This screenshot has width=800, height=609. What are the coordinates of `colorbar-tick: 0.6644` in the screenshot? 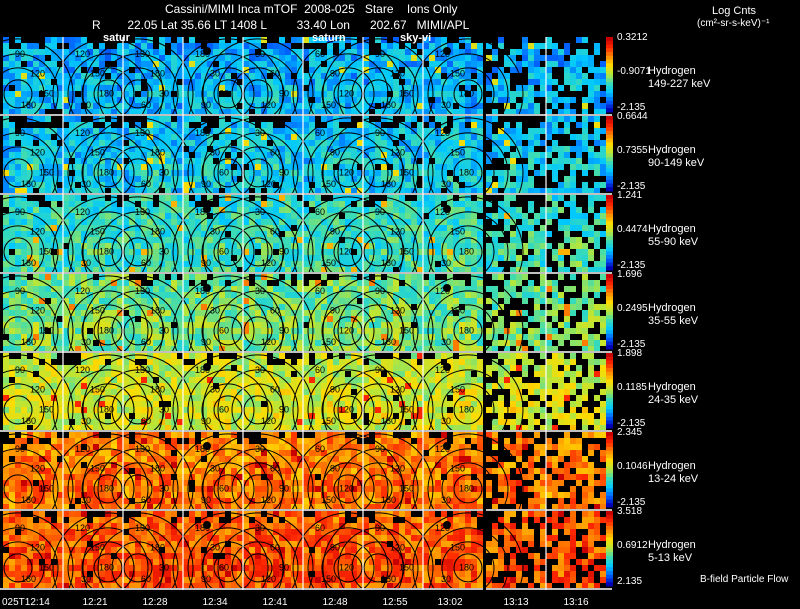 It's located at (632, 116).